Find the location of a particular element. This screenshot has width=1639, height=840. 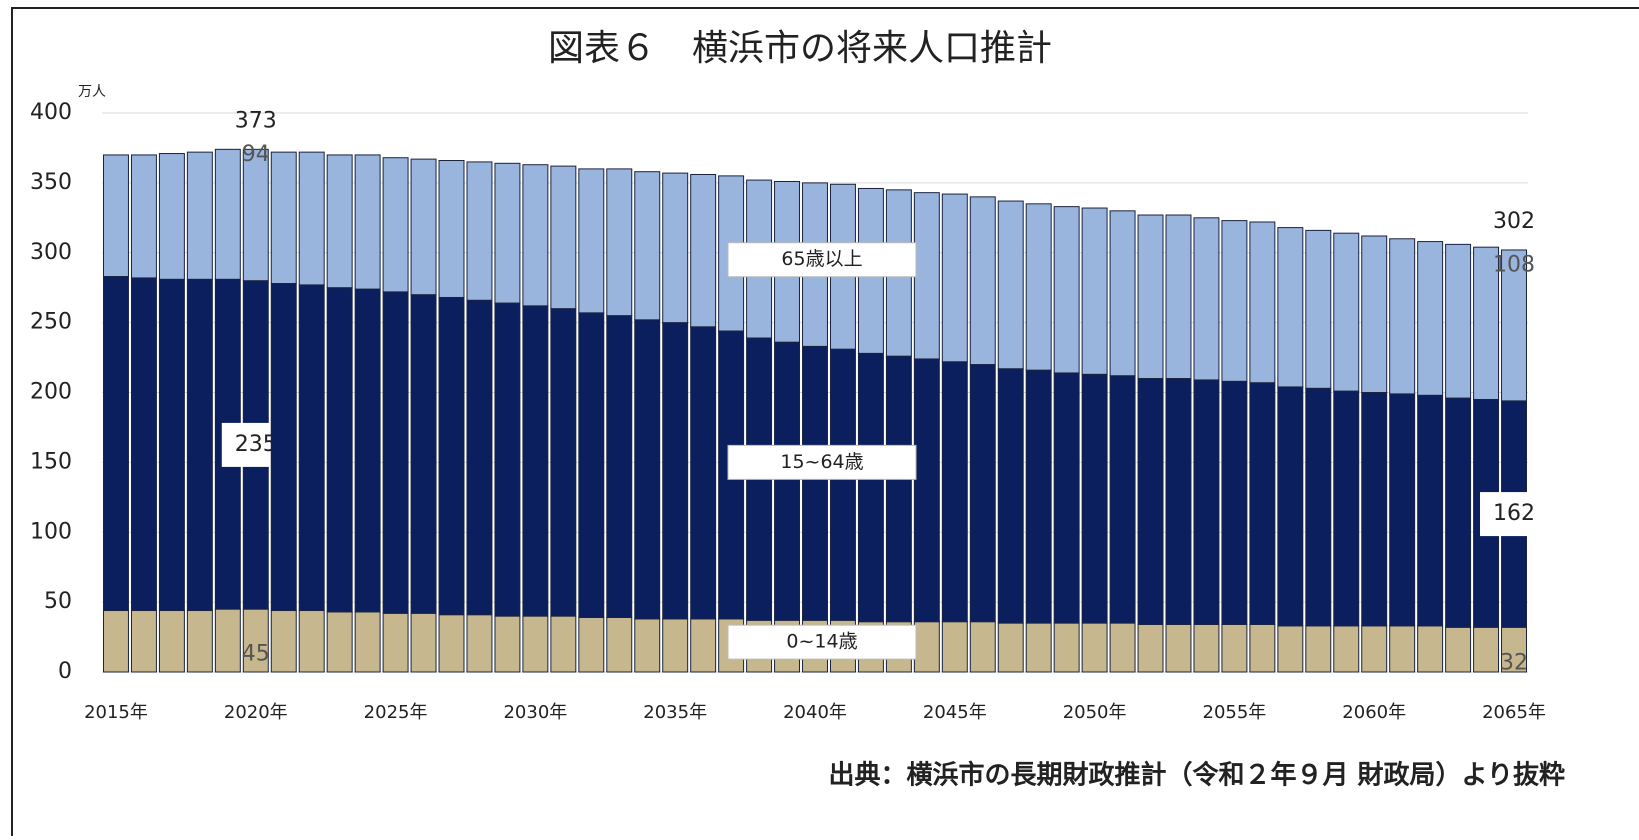

value-label: 108 is located at coordinates (1514, 264).